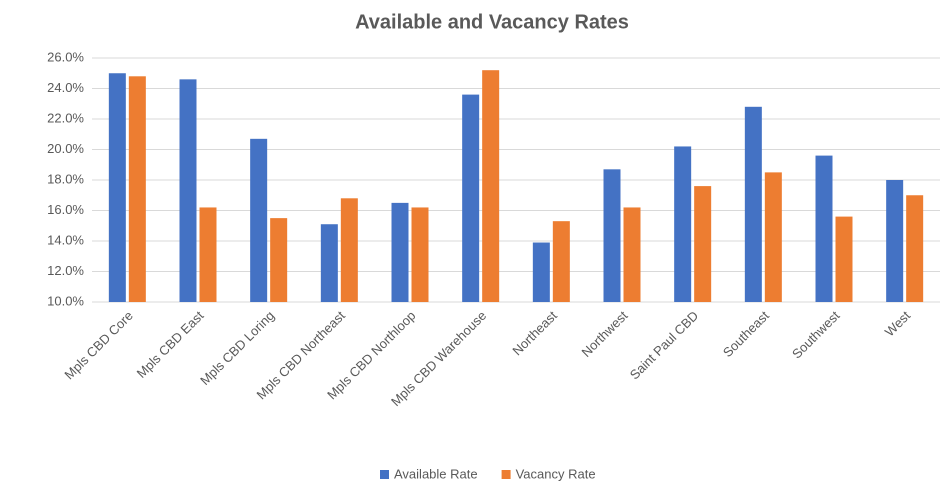  I want to click on x-tick-label: West, so click(898, 324).